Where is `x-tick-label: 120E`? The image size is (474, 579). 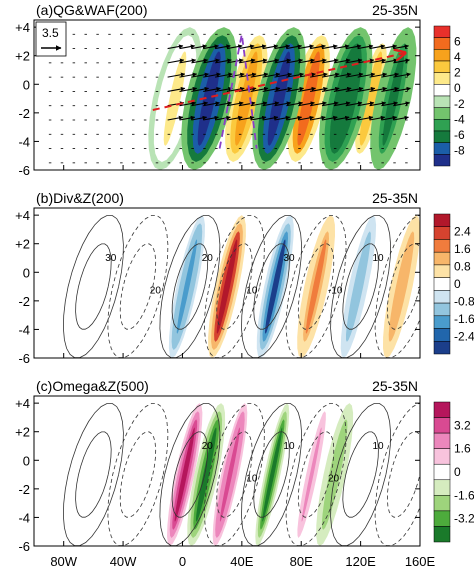
x-tick-label: 120E is located at coordinates (360, 561).